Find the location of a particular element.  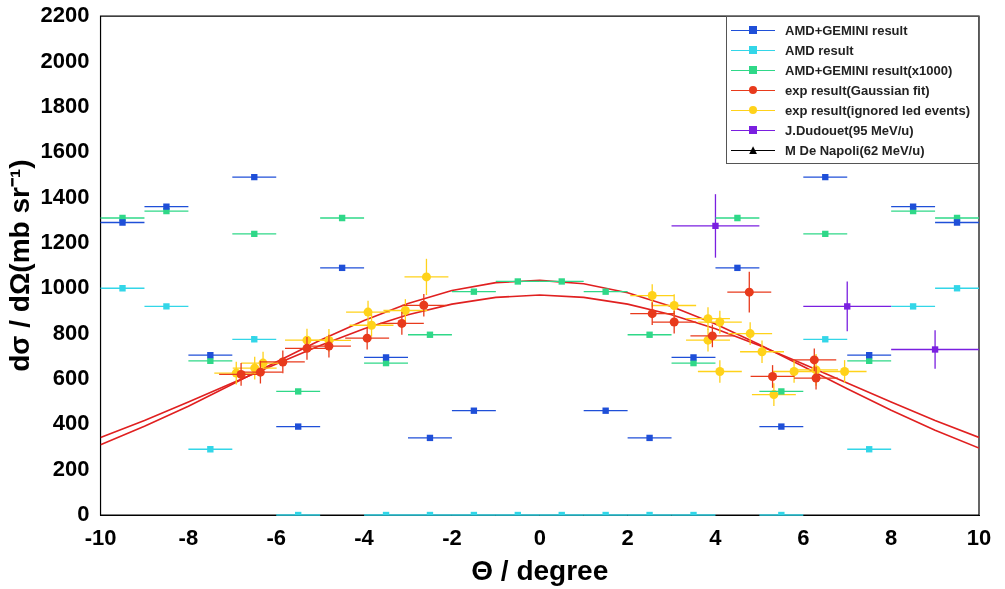

x-tick-label: 6 is located at coordinates (803, 538).